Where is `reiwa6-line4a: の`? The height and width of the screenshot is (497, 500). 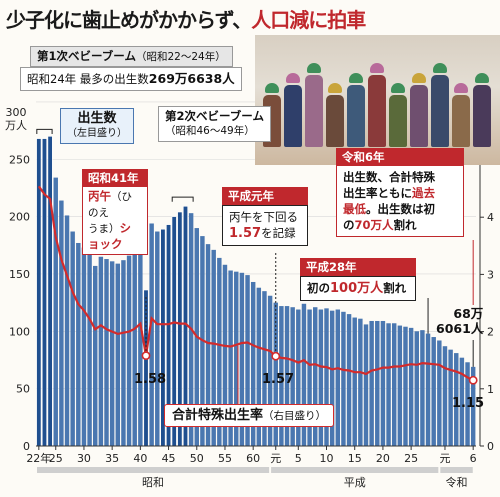 reiwa6-line4a: の is located at coordinates (349, 225).